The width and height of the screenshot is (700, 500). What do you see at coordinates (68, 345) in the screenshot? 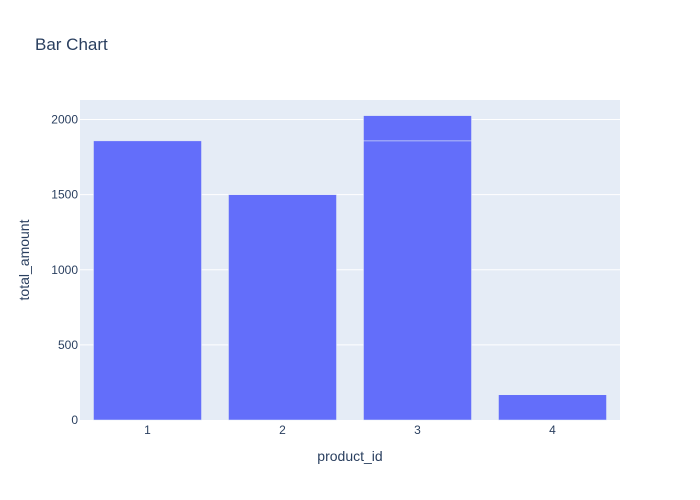
I see `y-tick-label: 500` at bounding box center [68, 345].